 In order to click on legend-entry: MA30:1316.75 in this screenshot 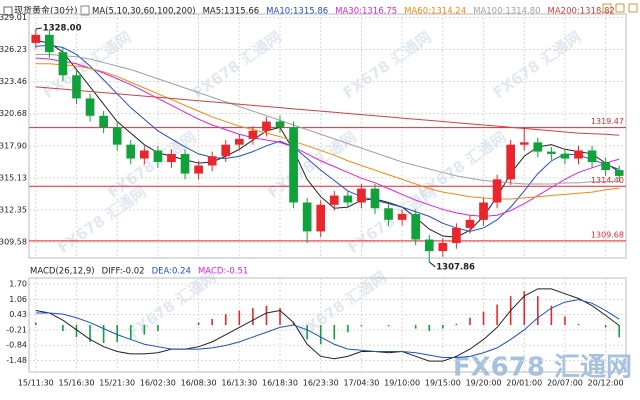, I will do `click(366, 12)`.